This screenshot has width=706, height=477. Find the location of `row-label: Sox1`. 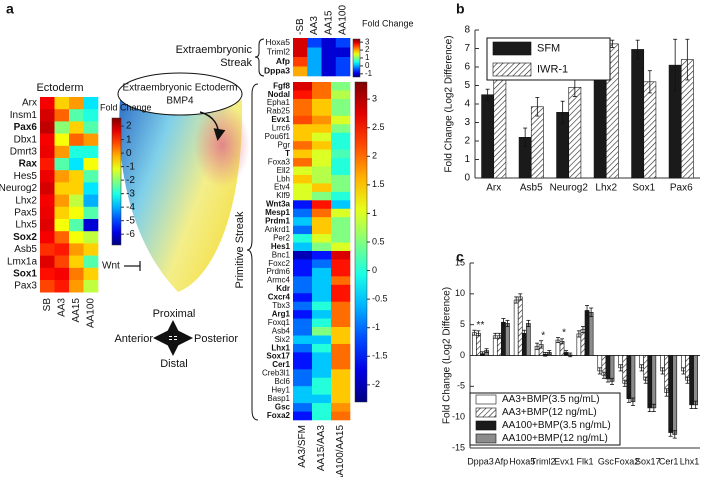

row-label: Sox1 is located at coordinates (25, 274).